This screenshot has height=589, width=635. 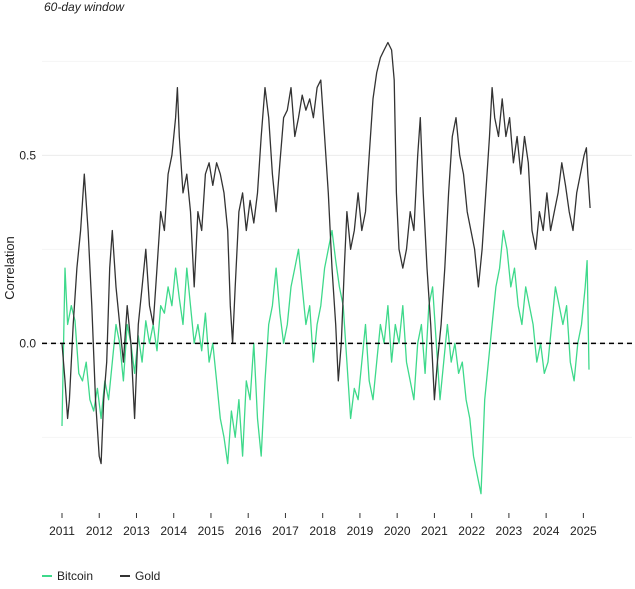 What do you see at coordinates (546, 531) in the screenshot?
I see `x-tick-label-2024: 2024` at bounding box center [546, 531].